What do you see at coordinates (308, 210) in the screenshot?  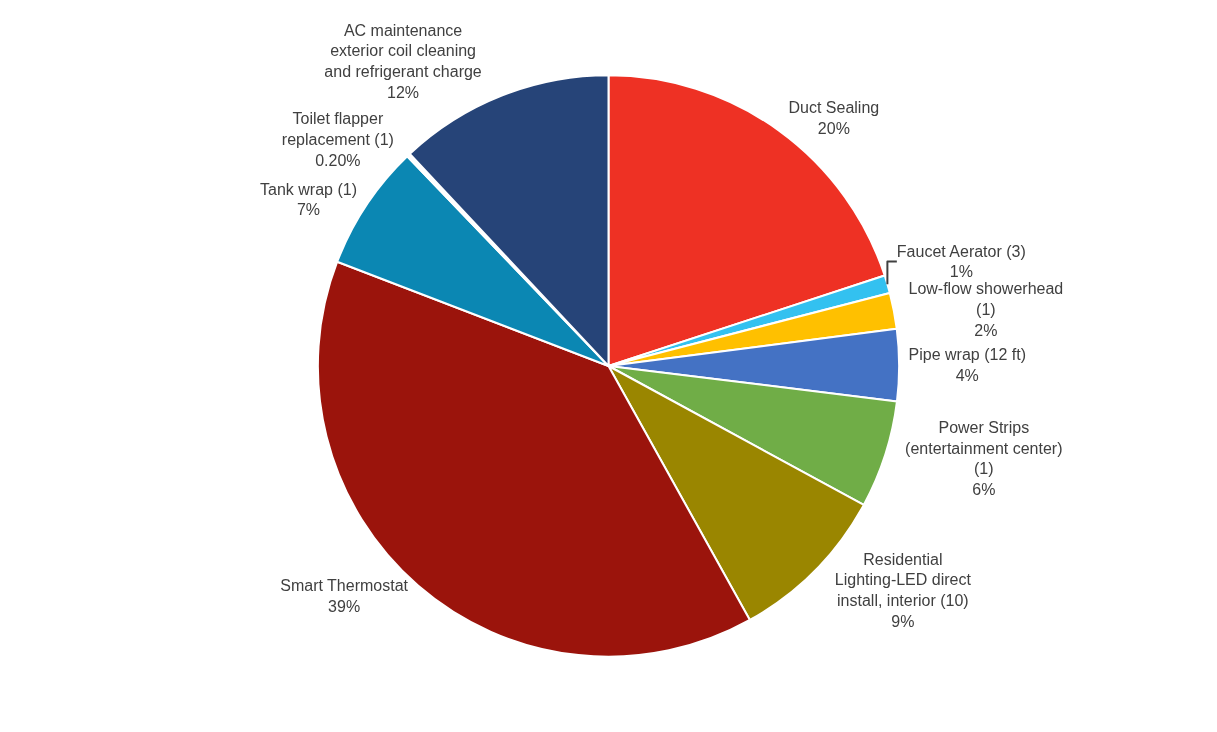 I see `data-label: 7%` at bounding box center [308, 210].